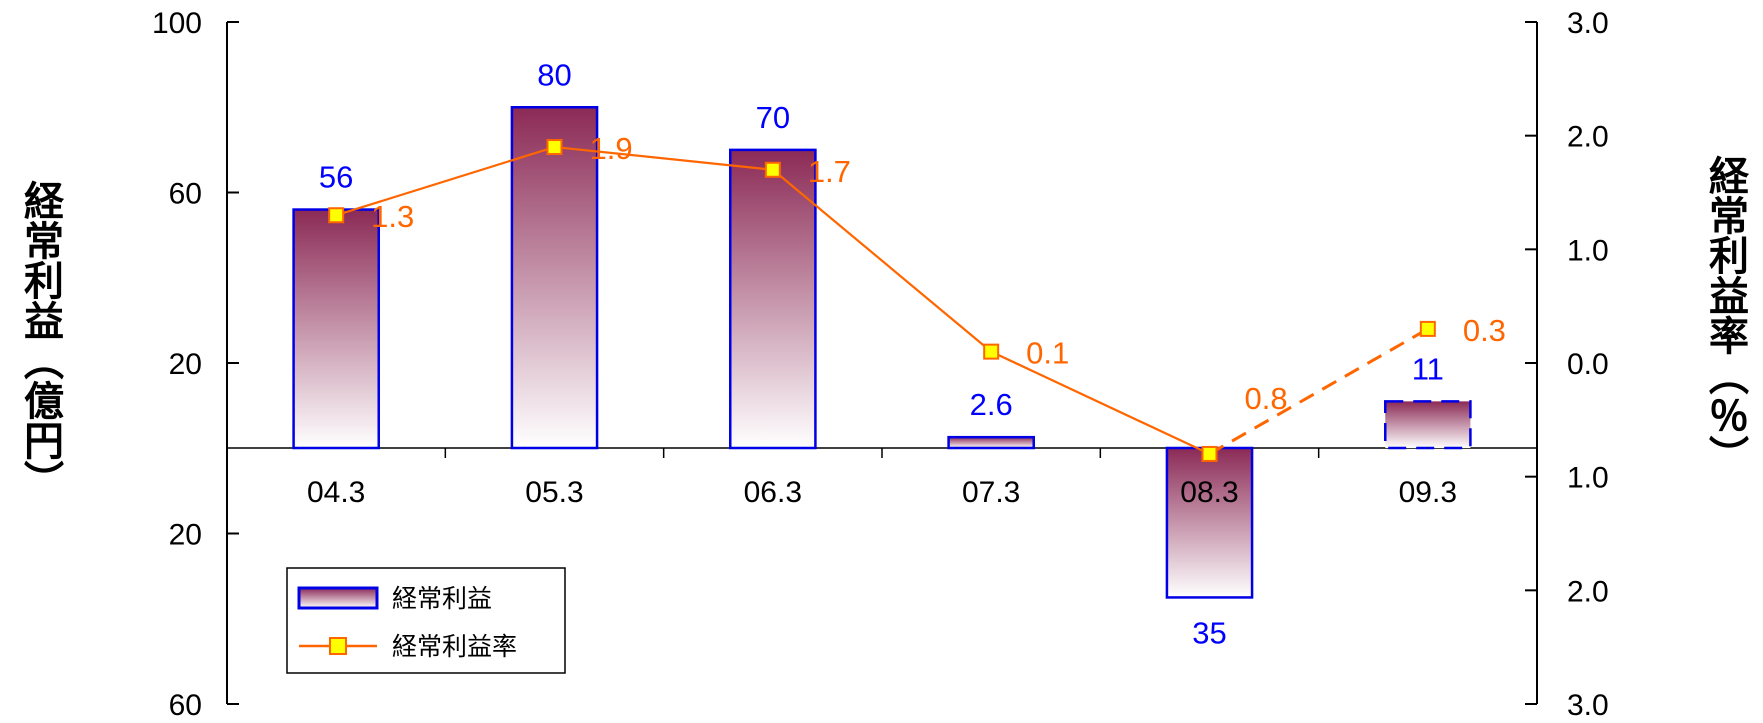 The image size is (1763, 723). What do you see at coordinates (773, 492) in the screenshot?
I see `category-label: 06.3` at bounding box center [773, 492].